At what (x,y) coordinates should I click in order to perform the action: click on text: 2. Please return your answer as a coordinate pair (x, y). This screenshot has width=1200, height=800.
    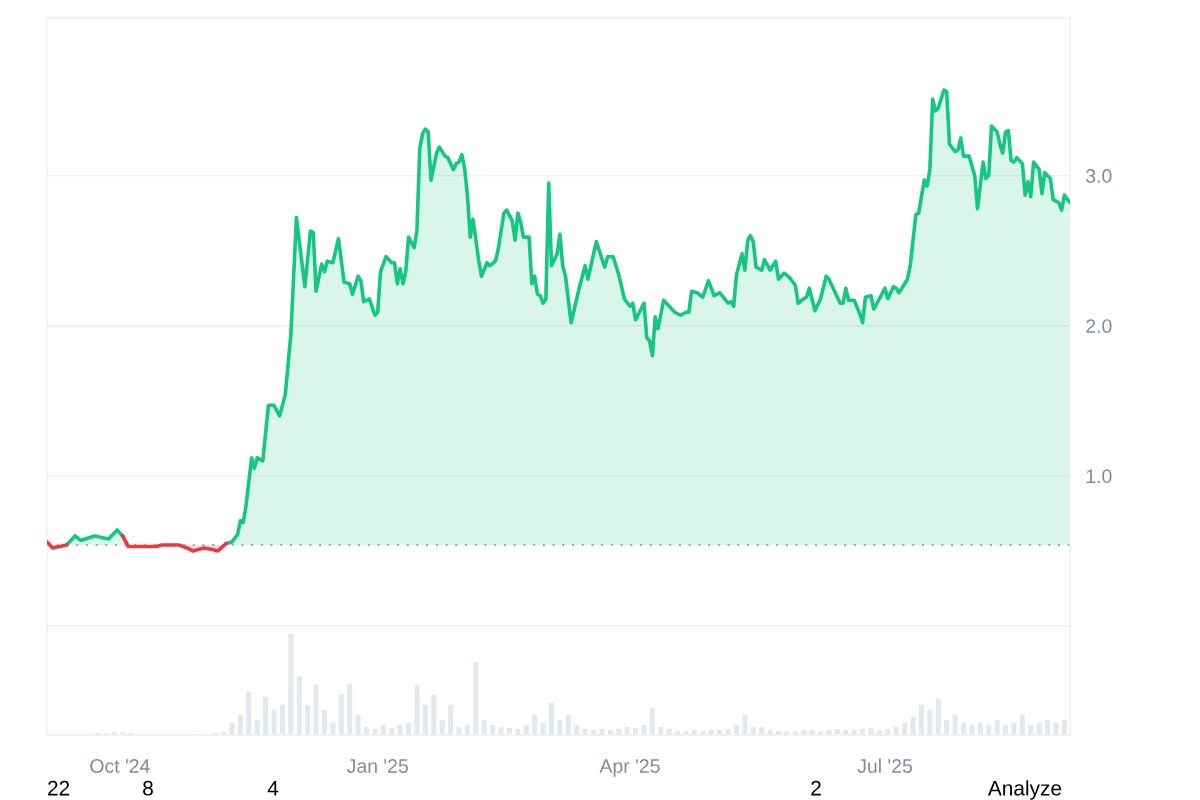
    Looking at the image, I should click on (816, 788).